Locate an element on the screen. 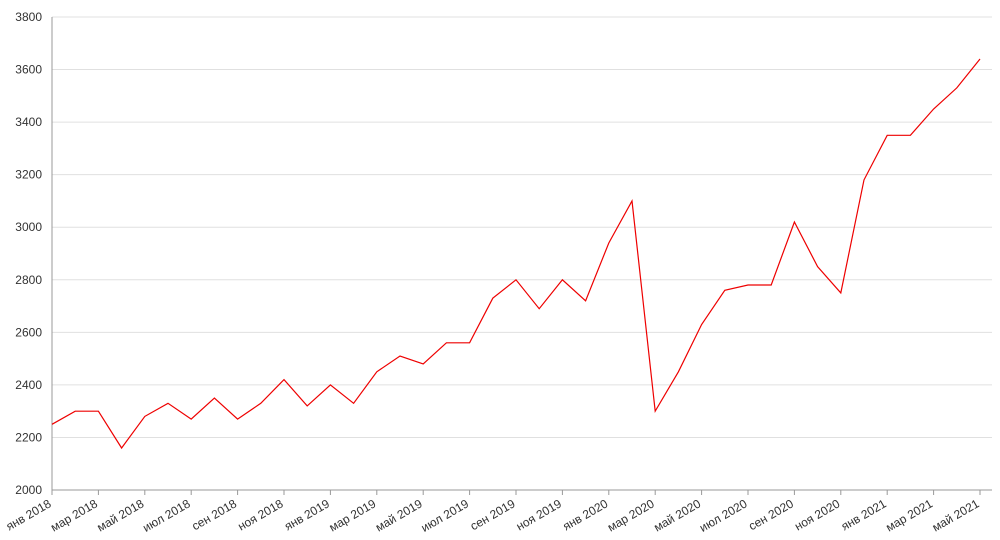  x-tick-label: июл 2020 is located at coordinates (723, 515).